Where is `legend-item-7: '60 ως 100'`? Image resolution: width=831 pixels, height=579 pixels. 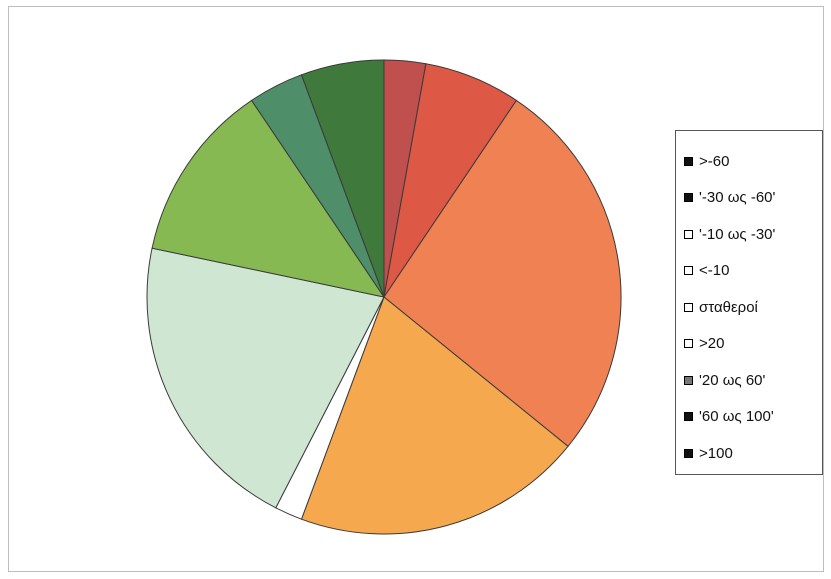
legend-item-7: '60 ως 100' is located at coordinates (753, 417).